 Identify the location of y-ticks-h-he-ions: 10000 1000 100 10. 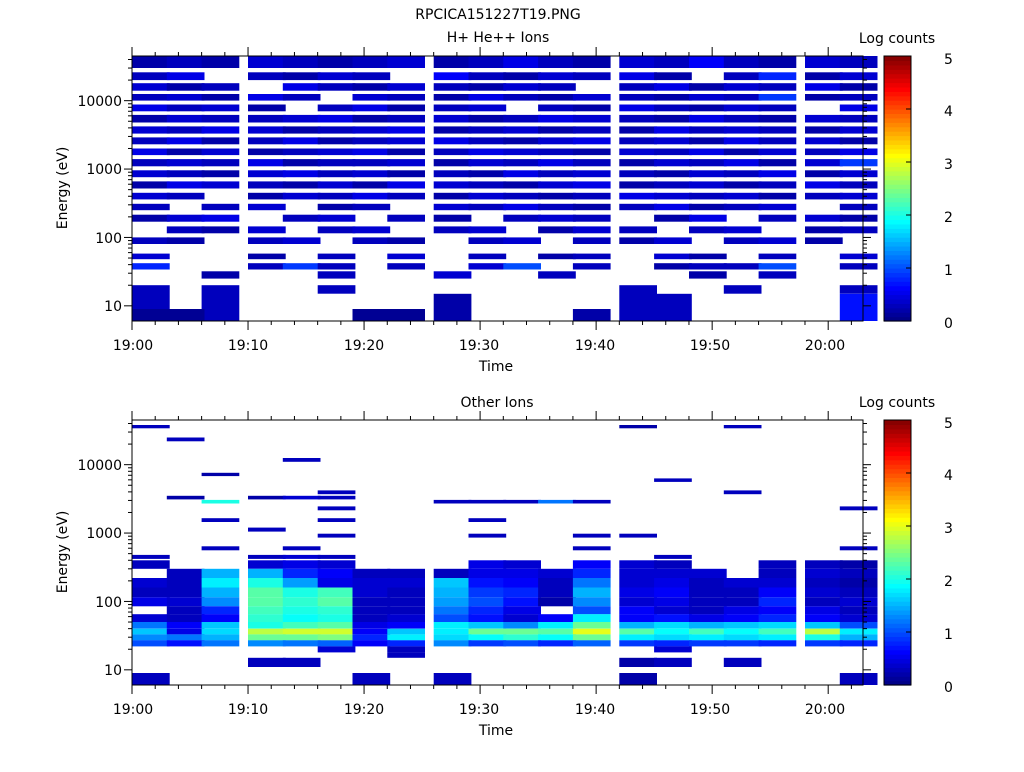
(99, 204).